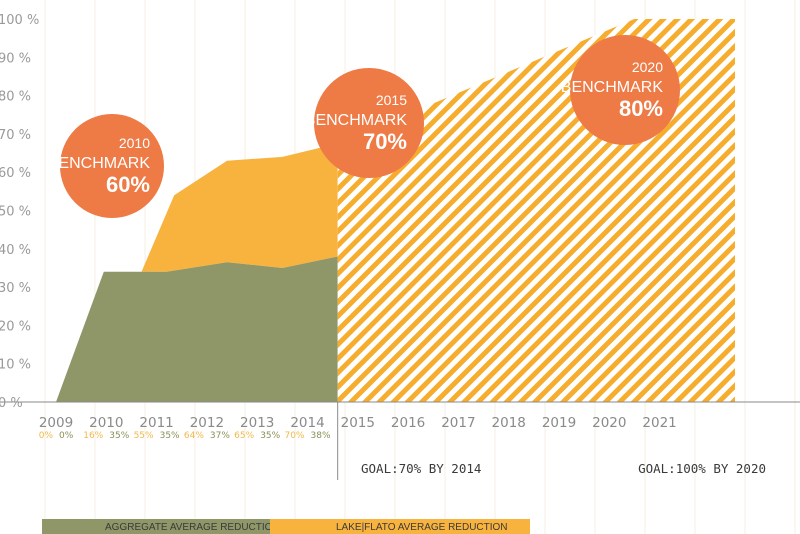  I want to click on x-tick-label: 2014, so click(307, 423).